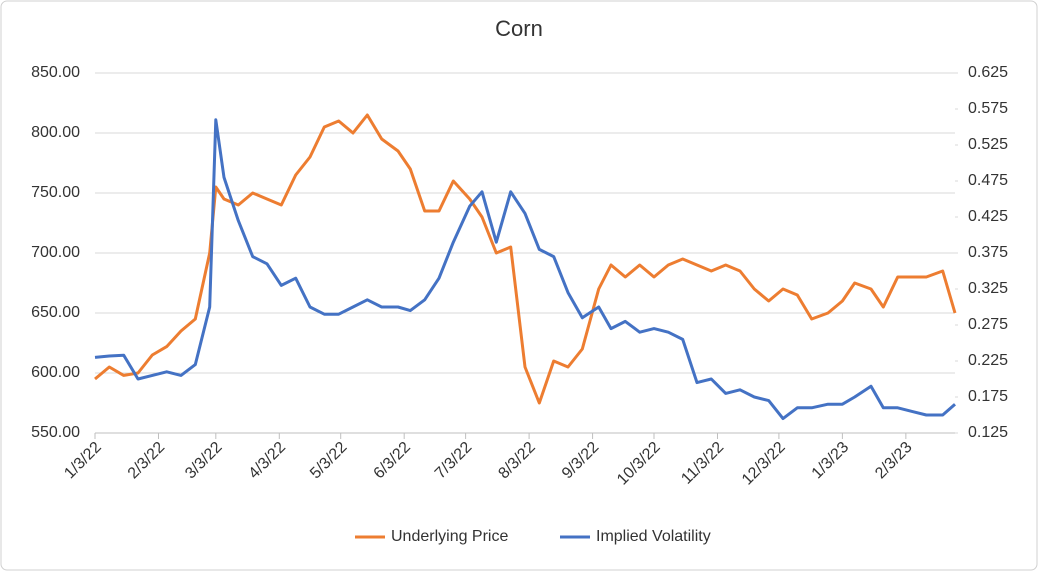  What do you see at coordinates (988, 72) in the screenshot?
I see `y2-tick-label: 0.625` at bounding box center [988, 72].